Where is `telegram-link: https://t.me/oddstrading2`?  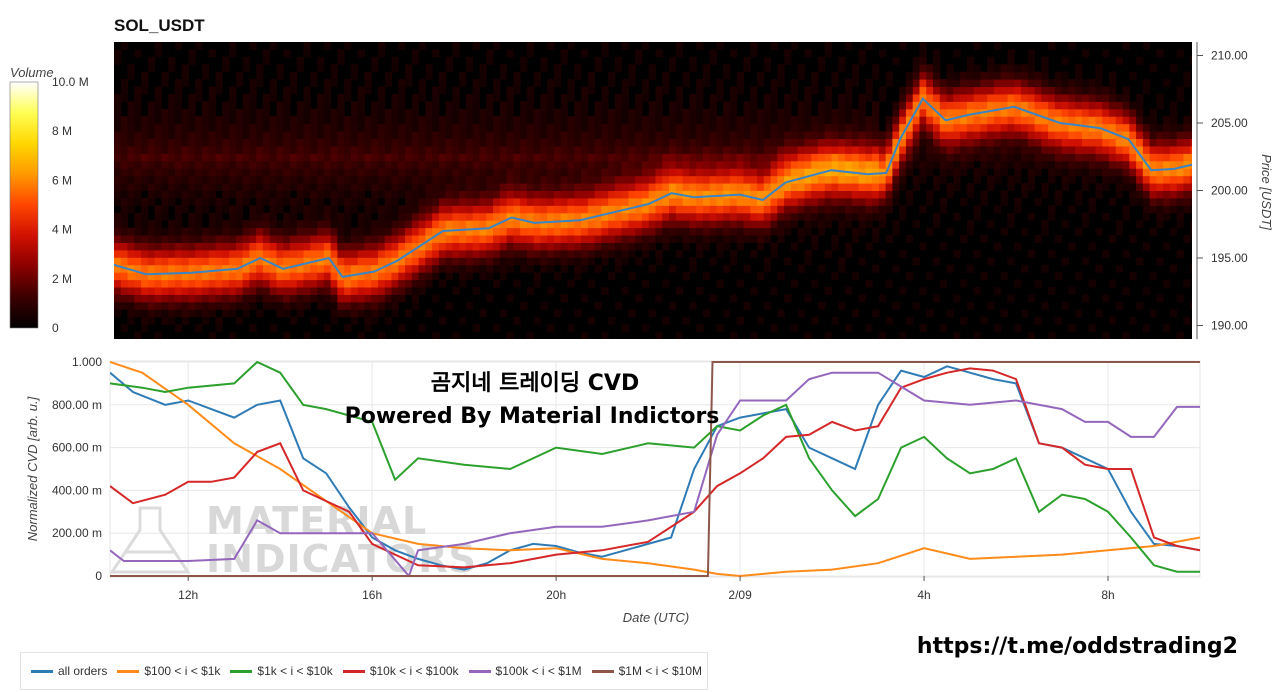
telegram-link: https://t.me/oddstrading2 is located at coordinates (1077, 646).